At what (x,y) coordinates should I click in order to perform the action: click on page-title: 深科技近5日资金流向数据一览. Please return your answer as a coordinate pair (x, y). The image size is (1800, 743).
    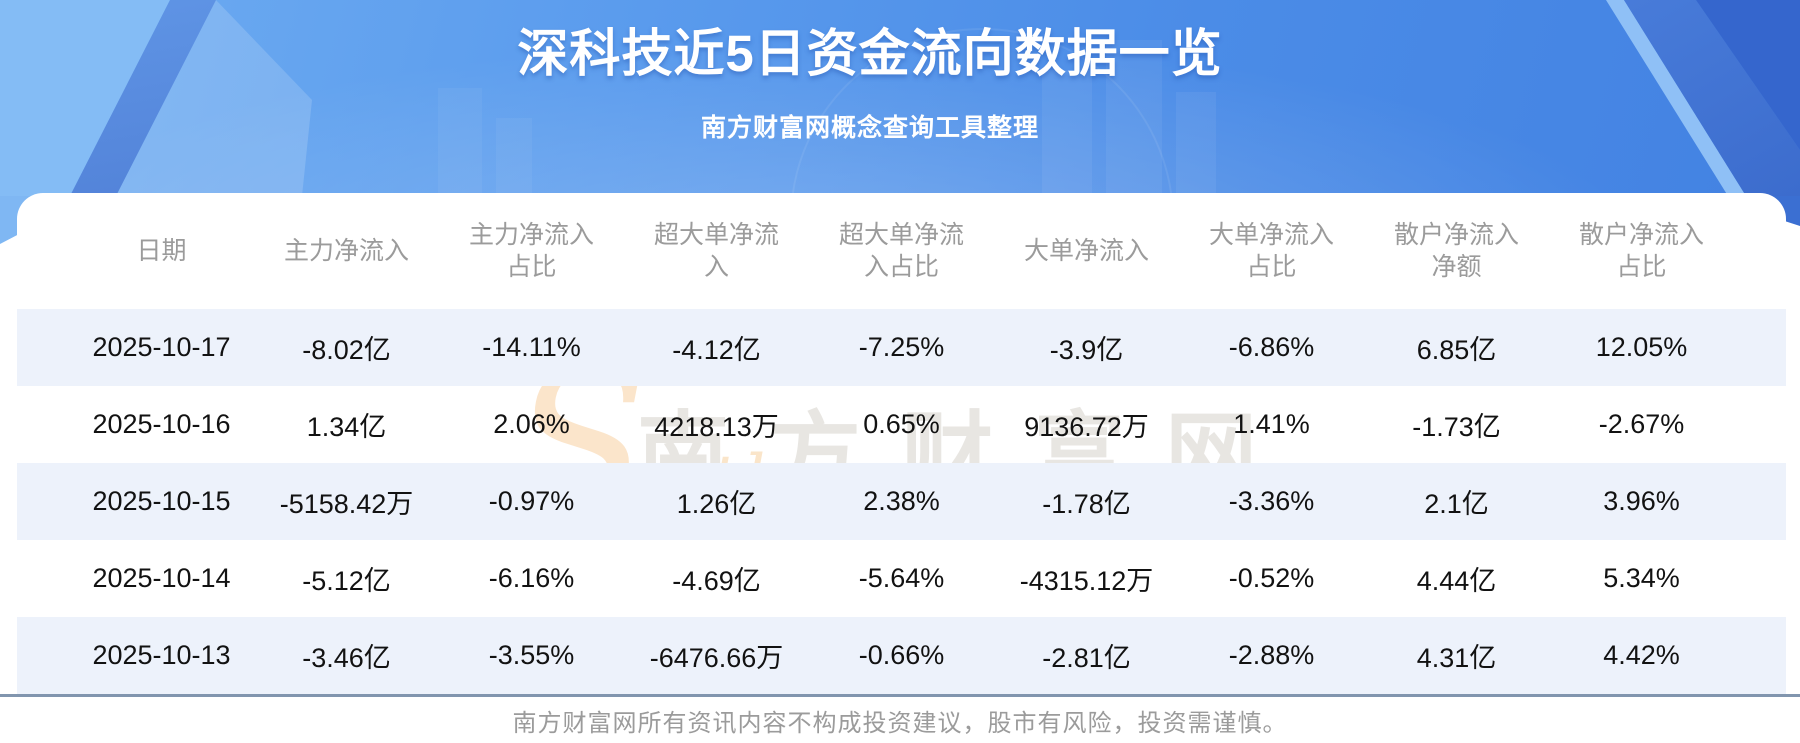
    Looking at the image, I should click on (870, 53).